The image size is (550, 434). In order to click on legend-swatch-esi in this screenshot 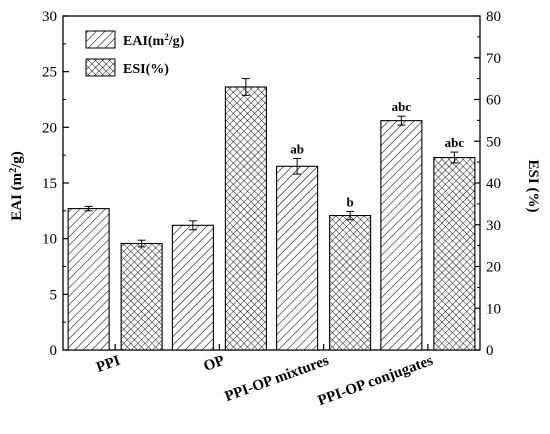, I will do `click(100, 67)`.